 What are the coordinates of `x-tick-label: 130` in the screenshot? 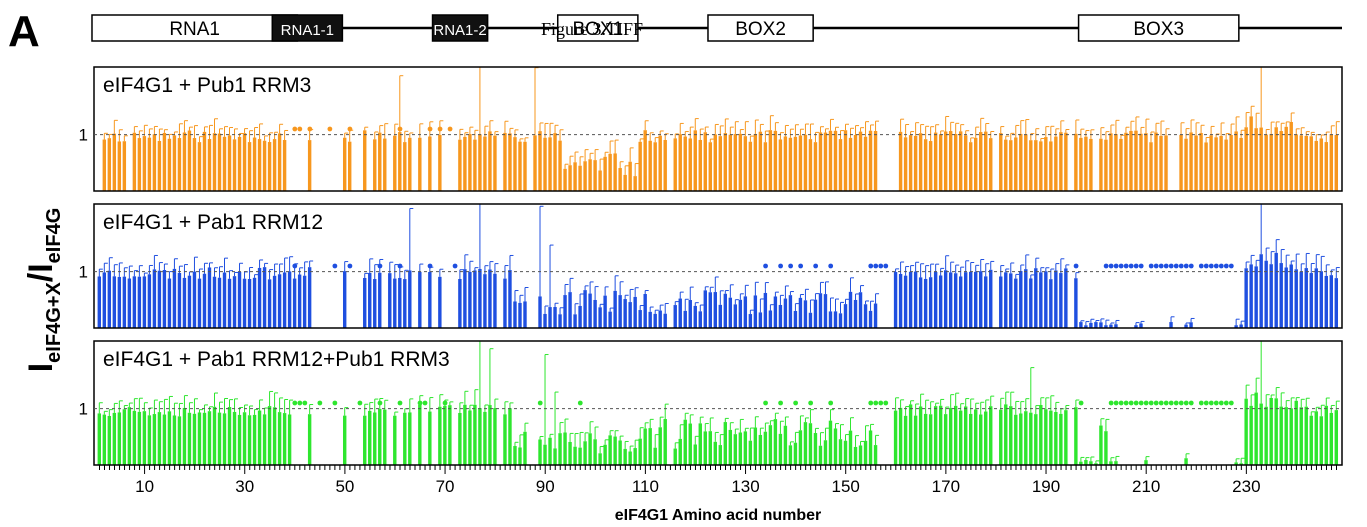 It's located at (745, 486).